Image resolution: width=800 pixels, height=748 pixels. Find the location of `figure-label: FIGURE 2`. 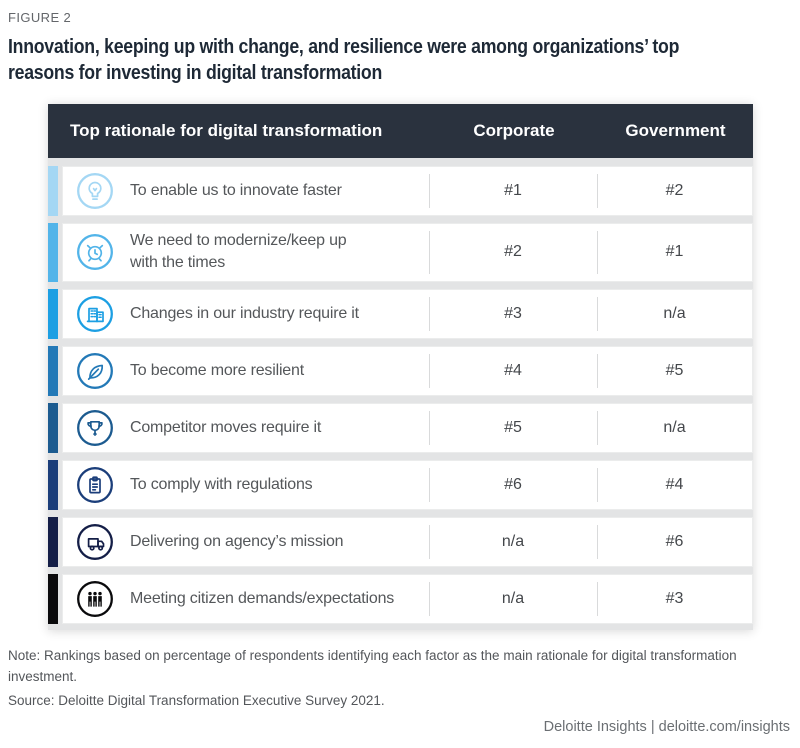

figure-label: FIGURE 2 is located at coordinates (40, 17).